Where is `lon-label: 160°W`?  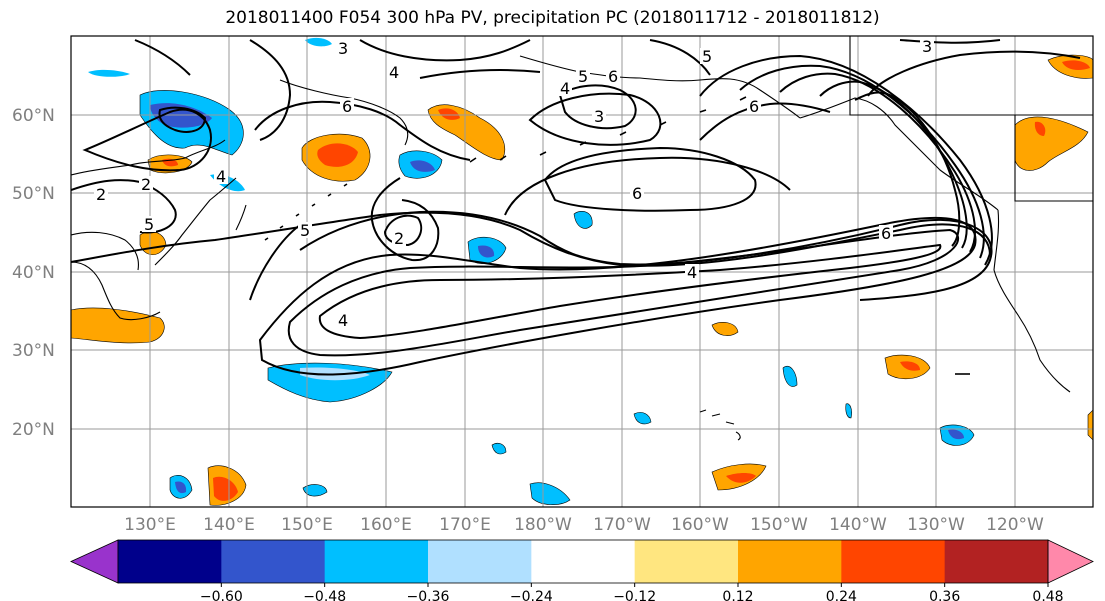
lon-label: 160°W is located at coordinates (700, 525).